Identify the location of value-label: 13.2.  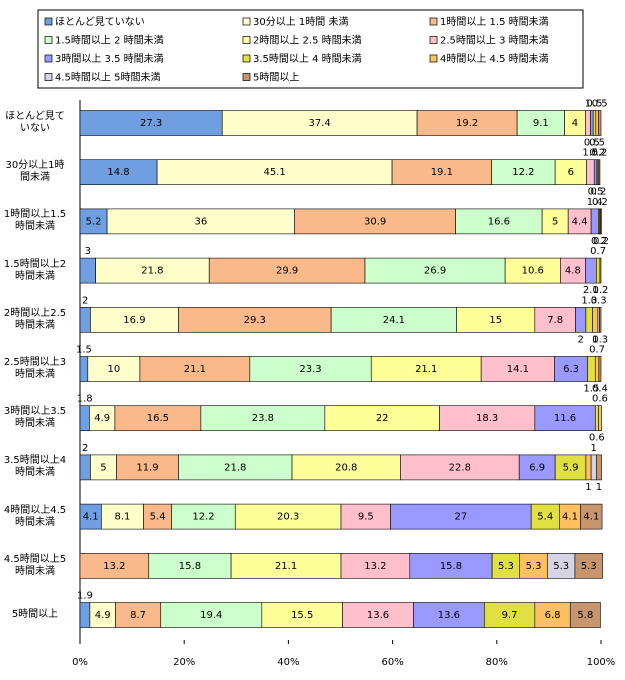
(114, 566).